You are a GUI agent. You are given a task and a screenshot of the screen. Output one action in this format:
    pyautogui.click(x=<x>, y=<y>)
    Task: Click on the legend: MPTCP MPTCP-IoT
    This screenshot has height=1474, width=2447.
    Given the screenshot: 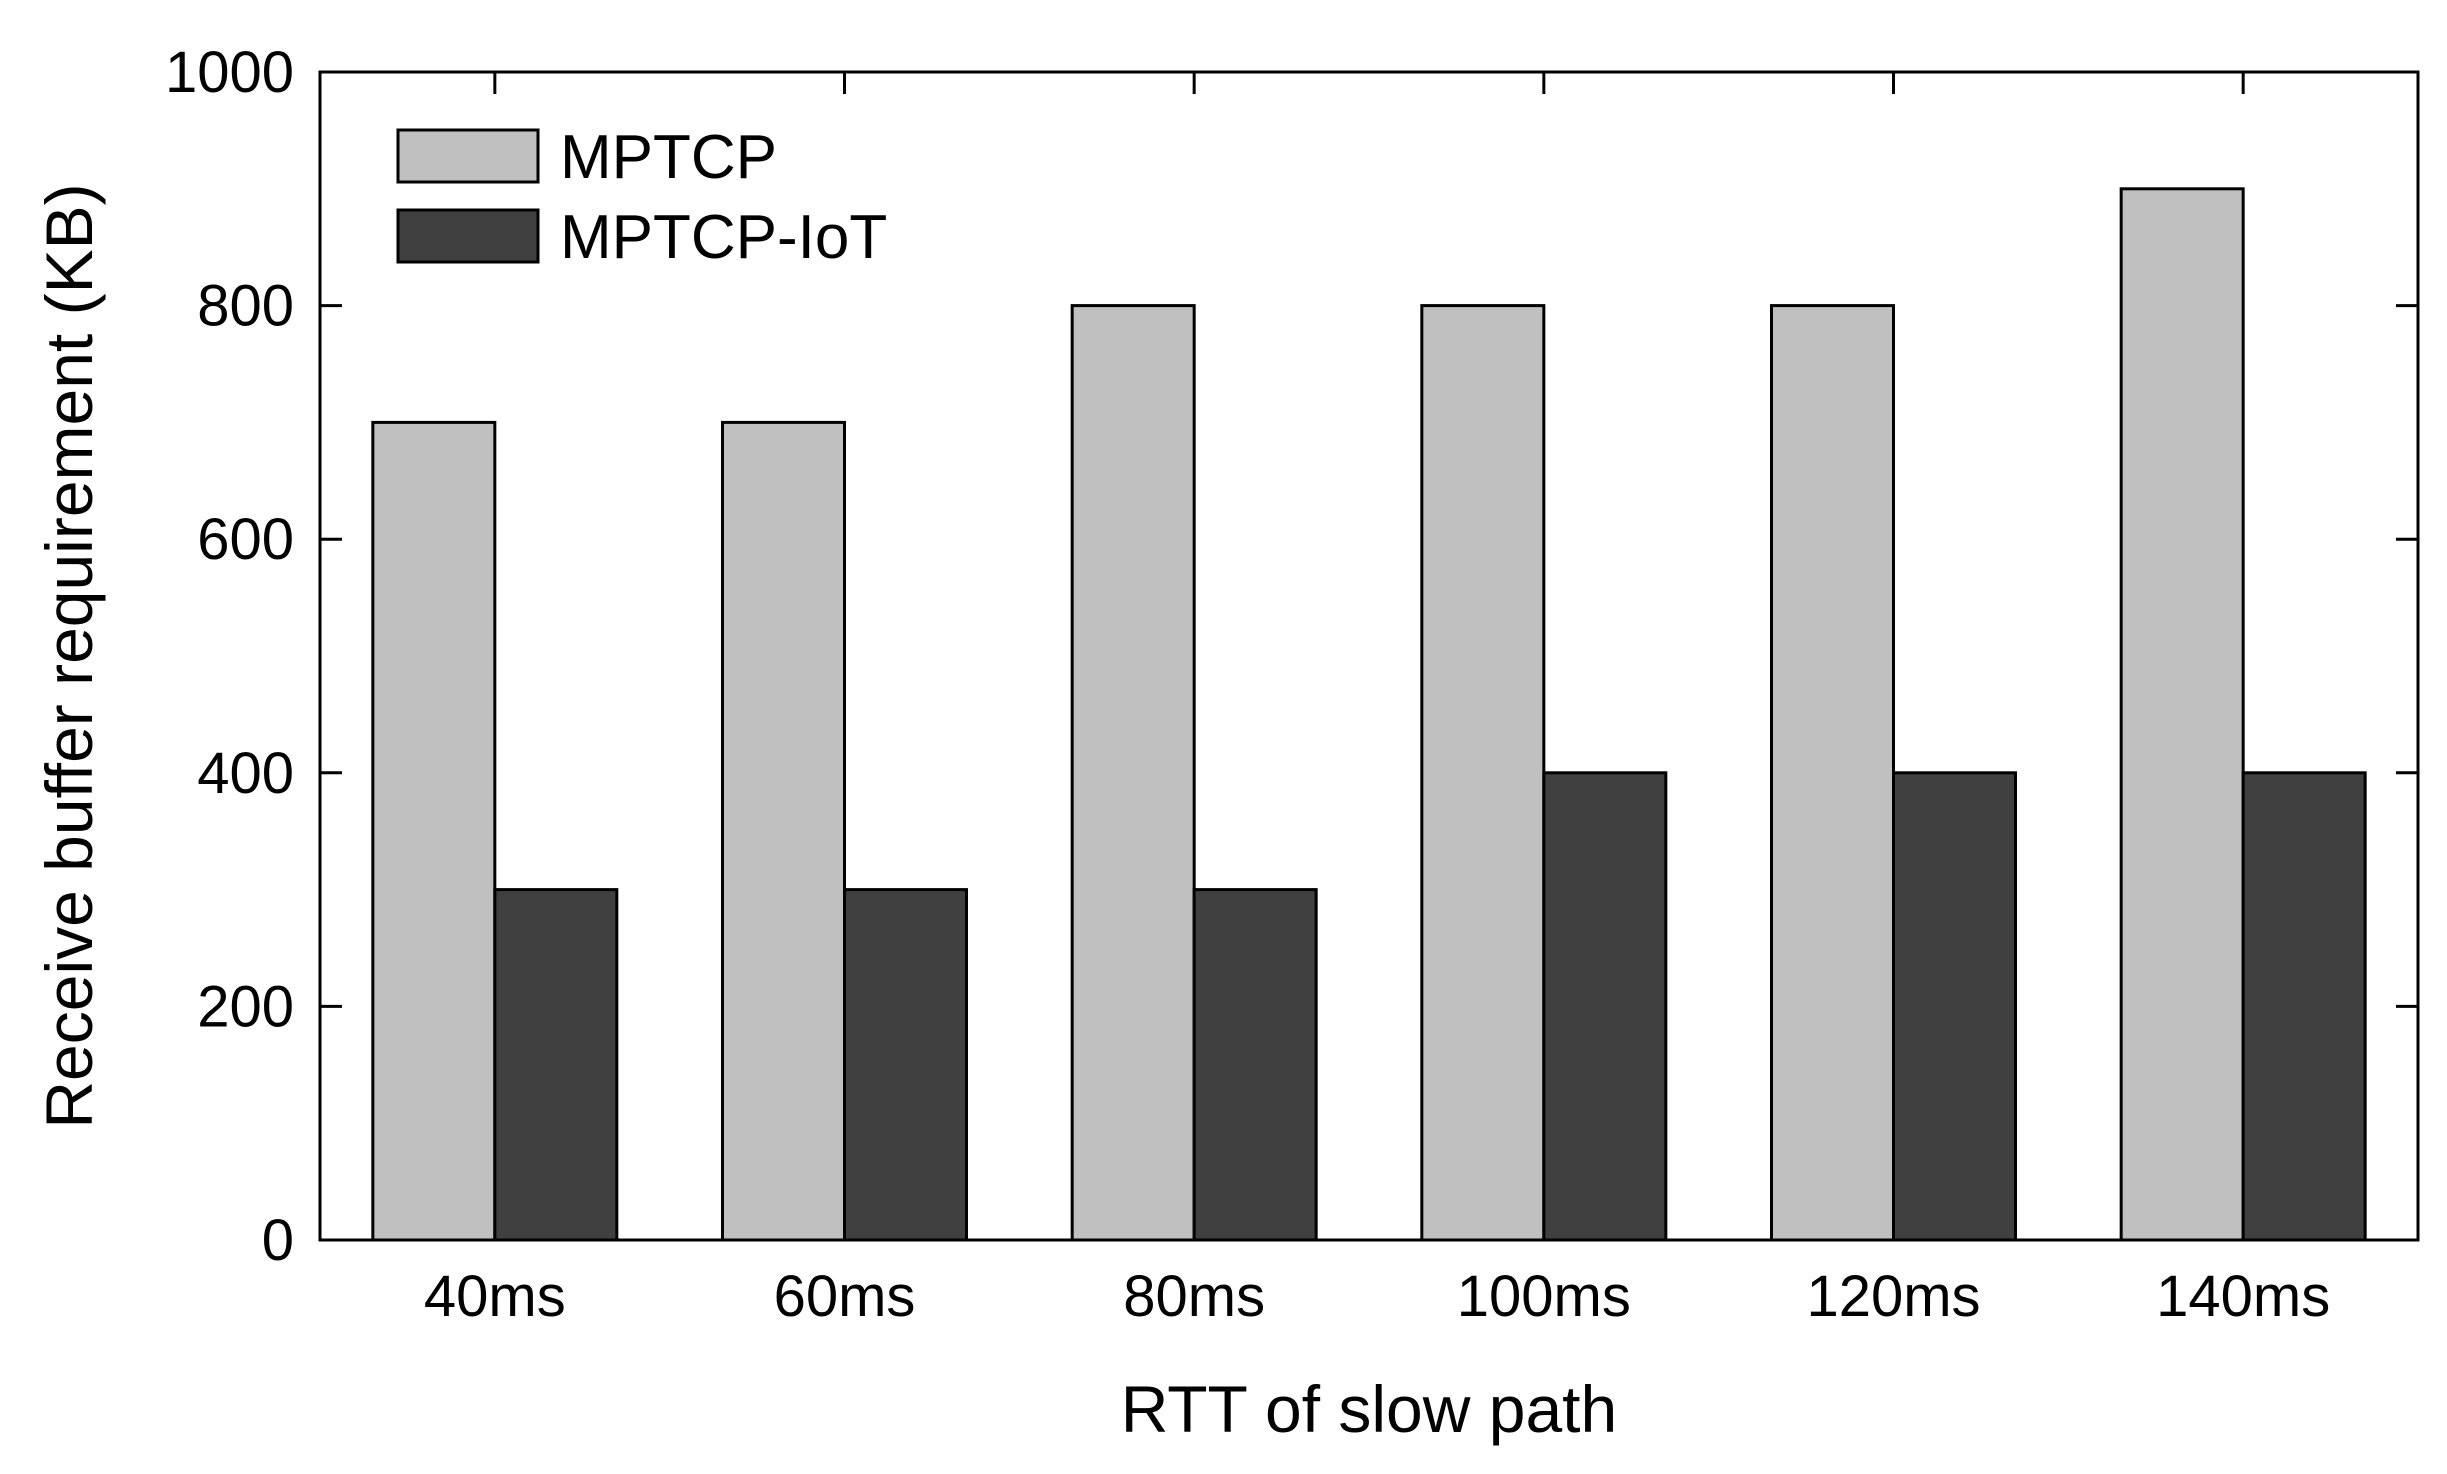 What is the action you would take?
    pyautogui.click(x=641, y=197)
    